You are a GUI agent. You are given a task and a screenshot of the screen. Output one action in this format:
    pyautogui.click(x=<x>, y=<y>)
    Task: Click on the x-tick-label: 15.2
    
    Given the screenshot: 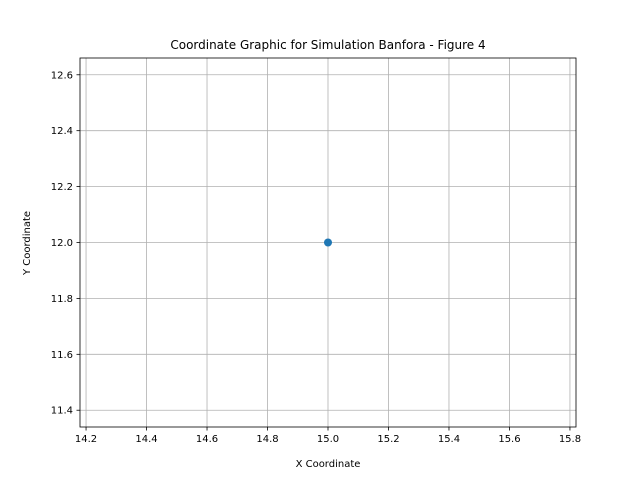 What is the action you would take?
    pyautogui.click(x=388, y=439)
    